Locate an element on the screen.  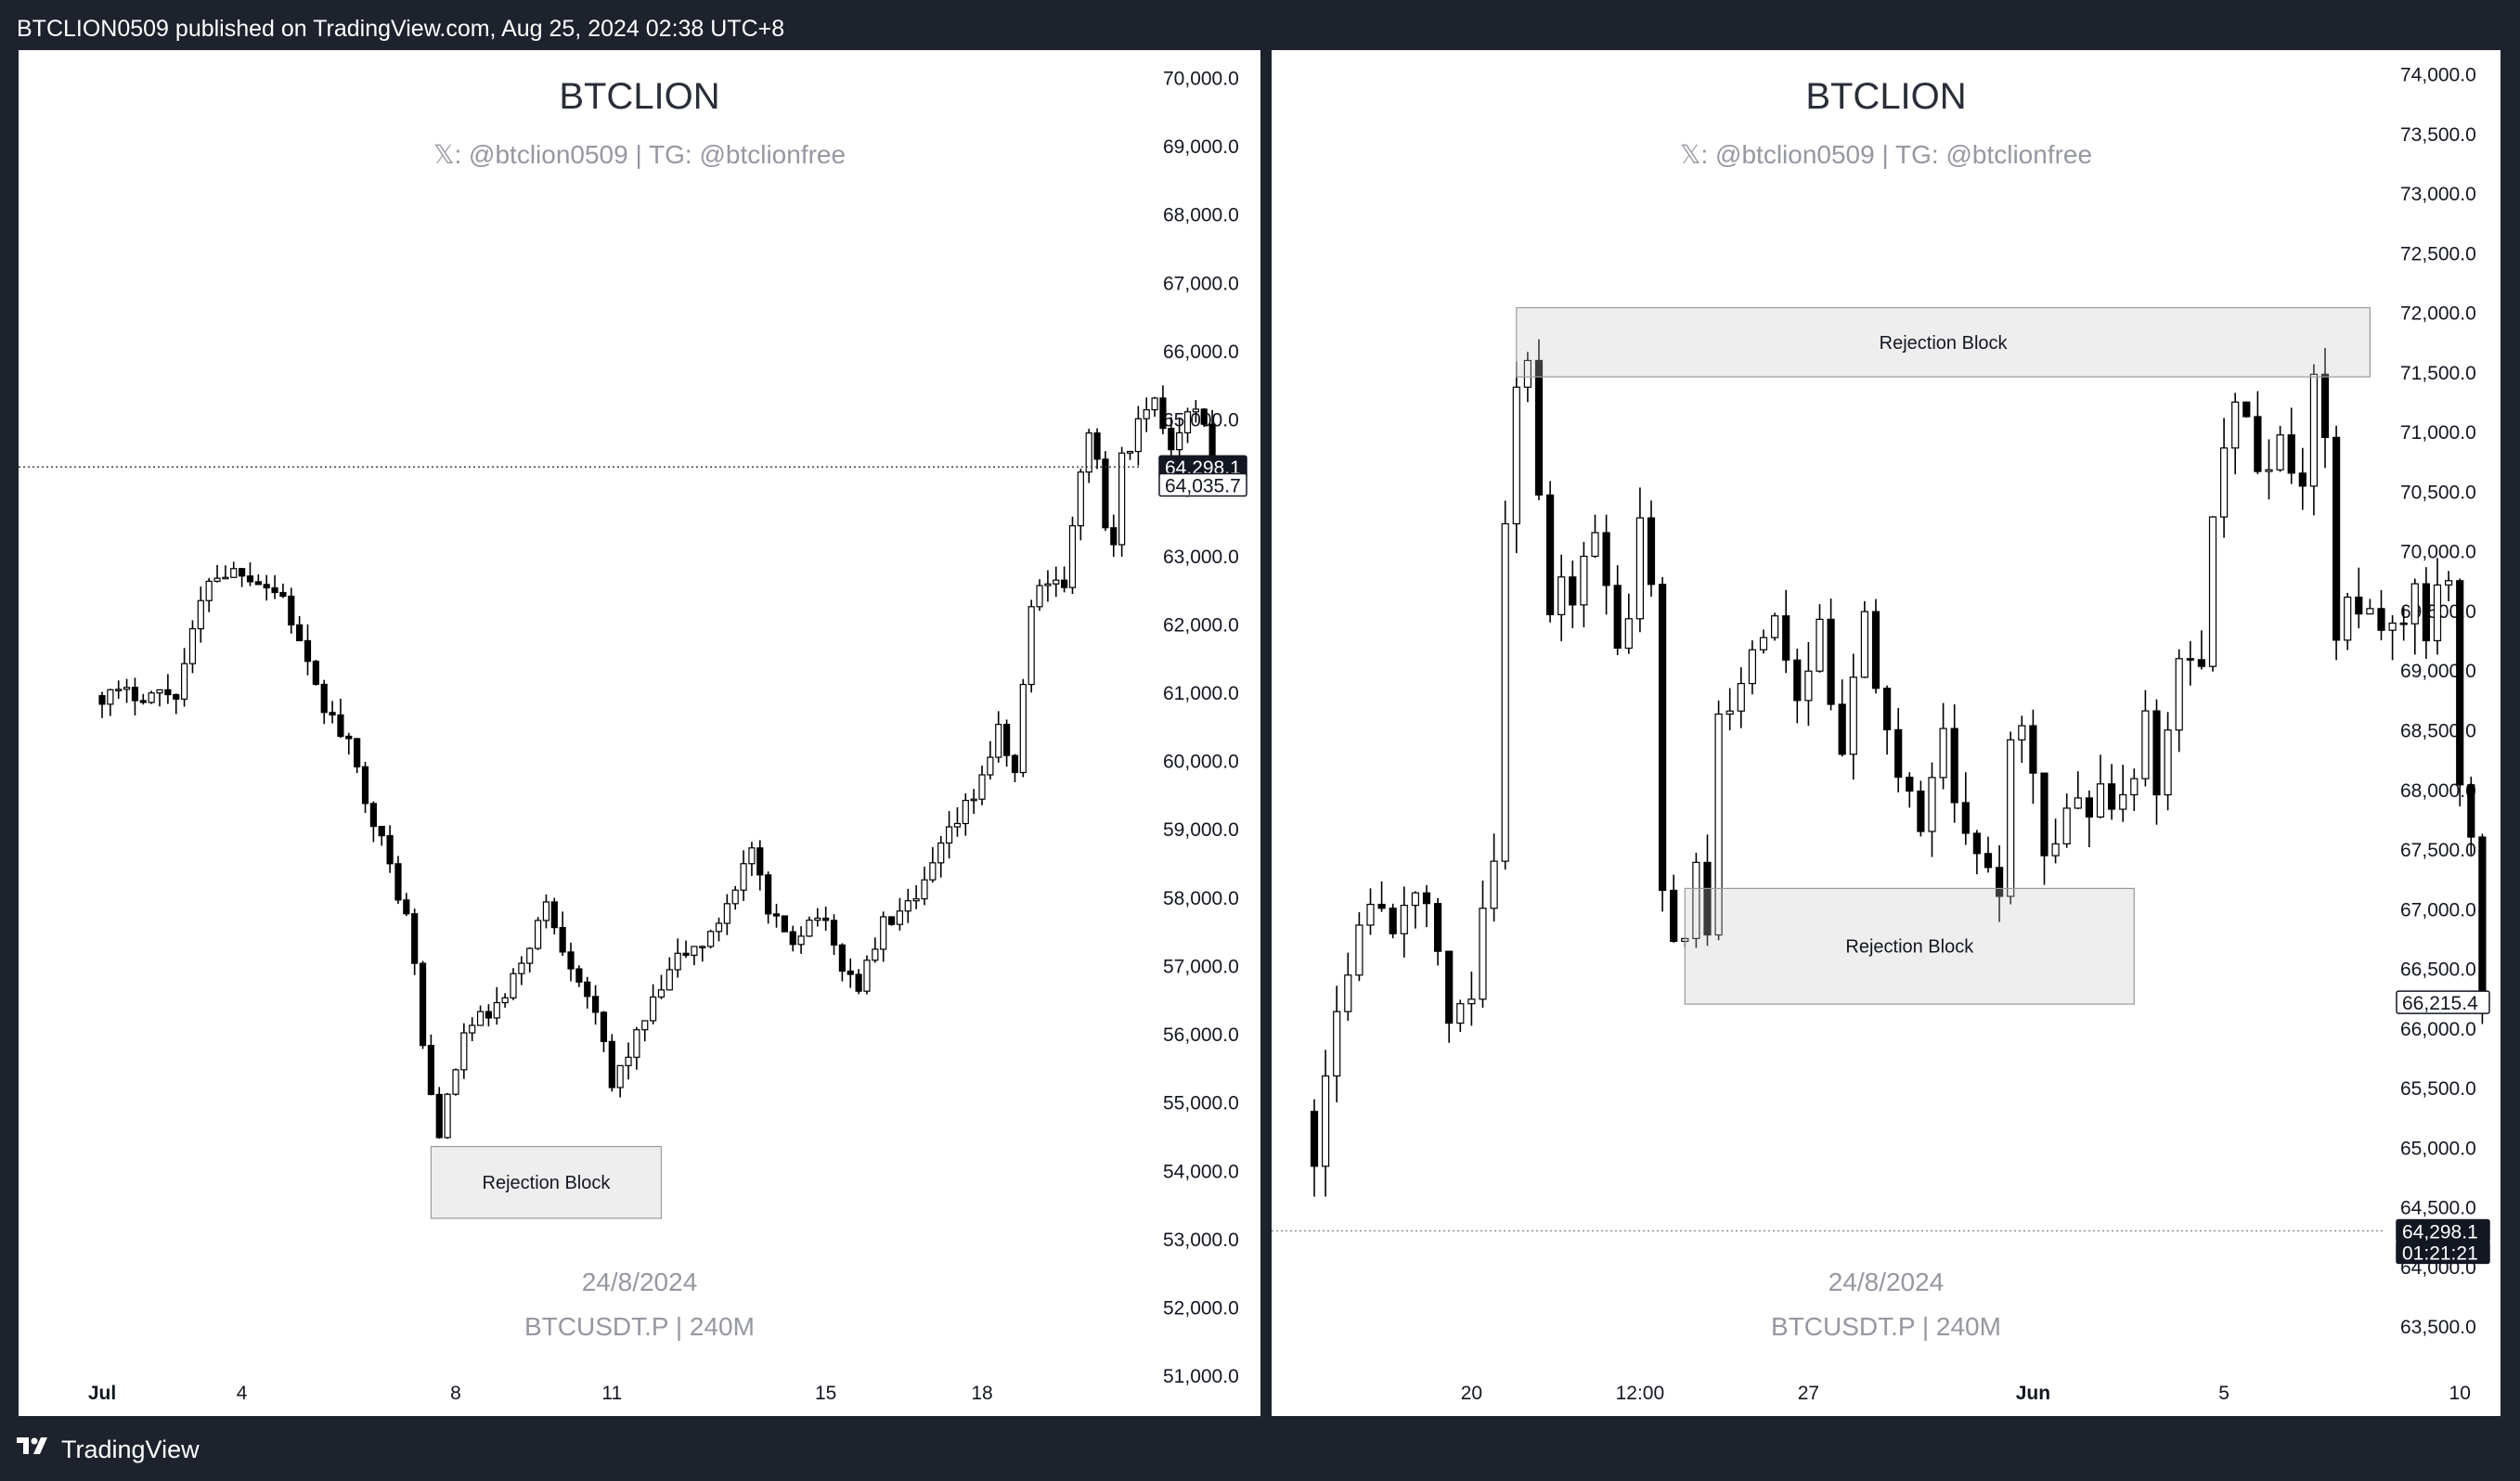
price-label: 01:21:21 is located at coordinates (2440, 1253).